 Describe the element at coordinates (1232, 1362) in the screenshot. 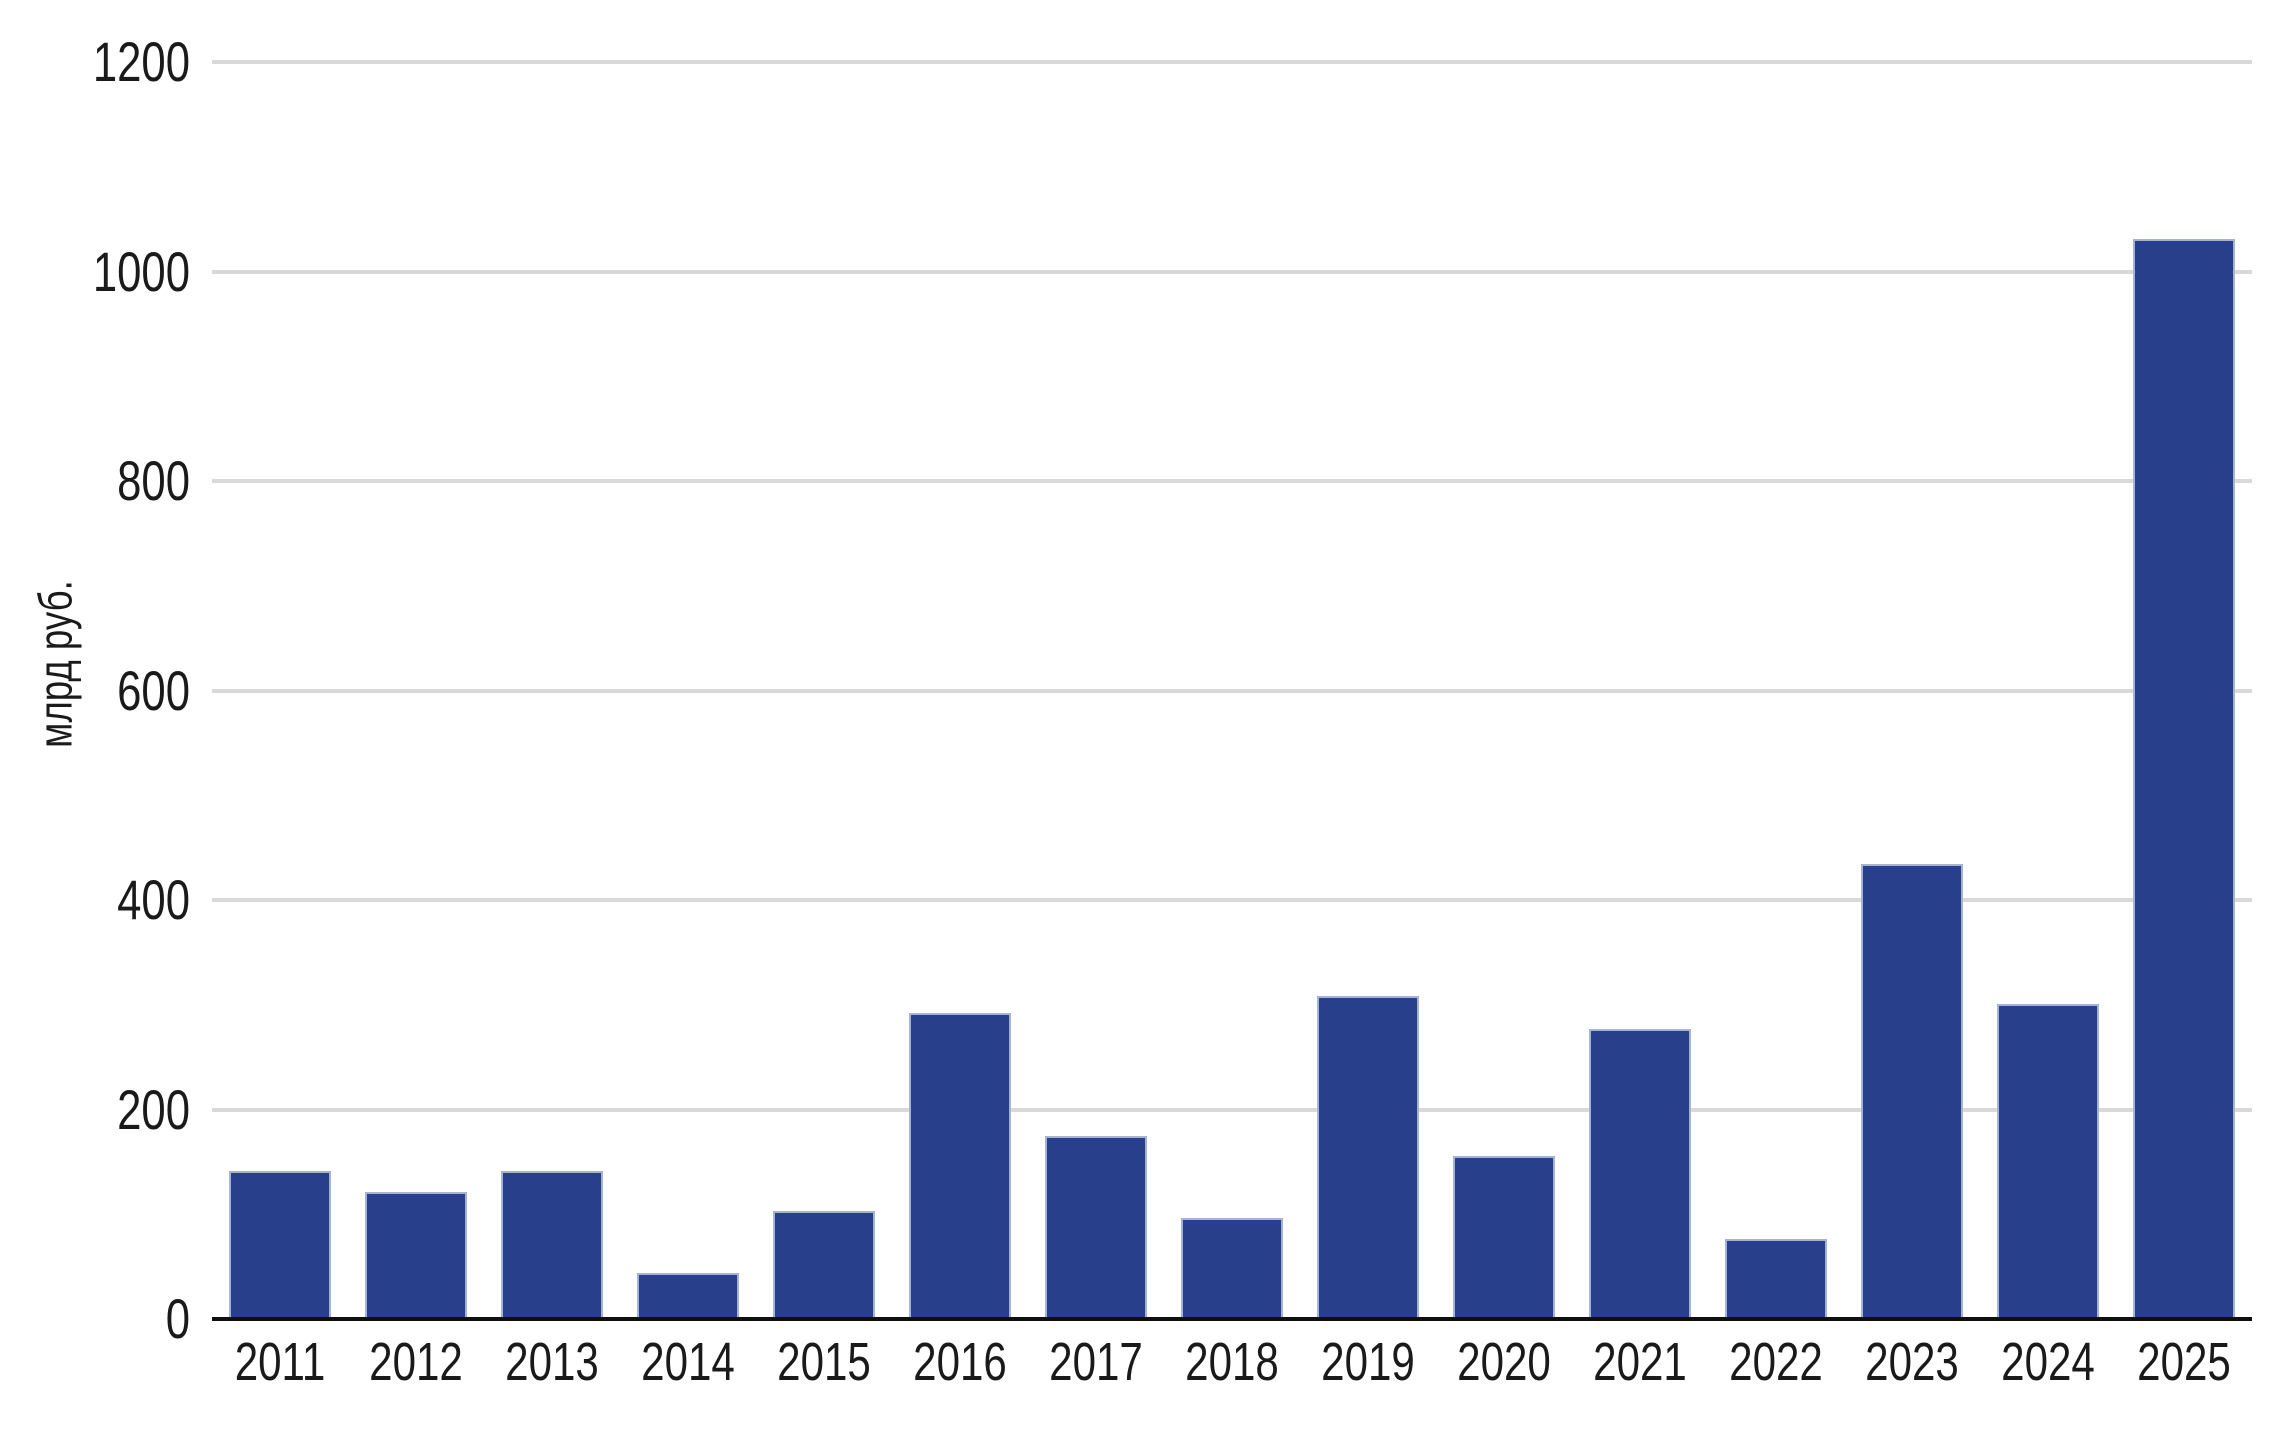

I see `x-tick-label-2018: 2018` at that location.